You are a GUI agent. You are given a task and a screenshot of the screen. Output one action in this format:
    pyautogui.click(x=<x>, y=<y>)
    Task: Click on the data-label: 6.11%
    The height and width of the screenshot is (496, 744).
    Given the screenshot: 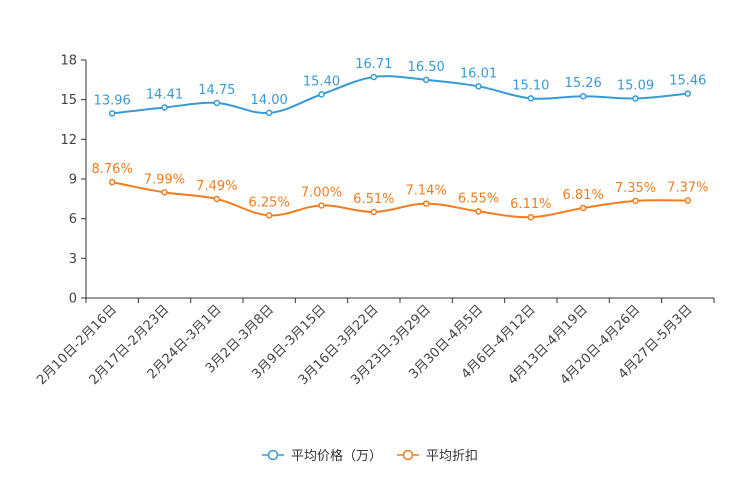 What is the action you would take?
    pyautogui.click(x=530, y=204)
    